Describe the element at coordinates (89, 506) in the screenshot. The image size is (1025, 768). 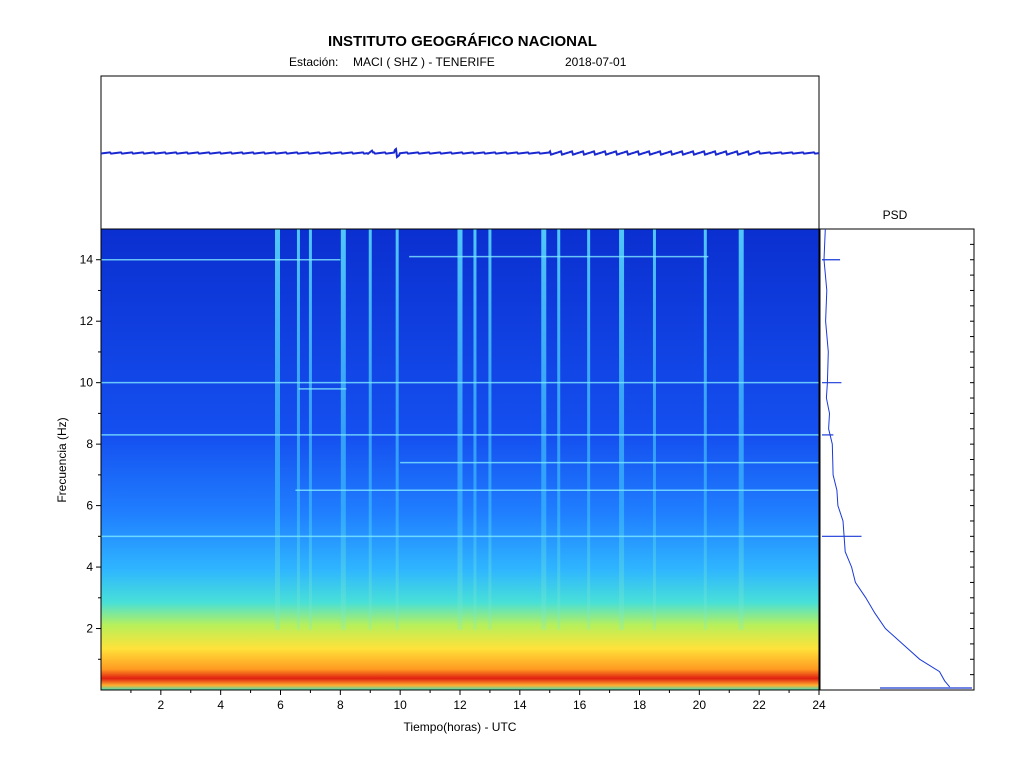
I see `y-tick-label: 6` at that location.